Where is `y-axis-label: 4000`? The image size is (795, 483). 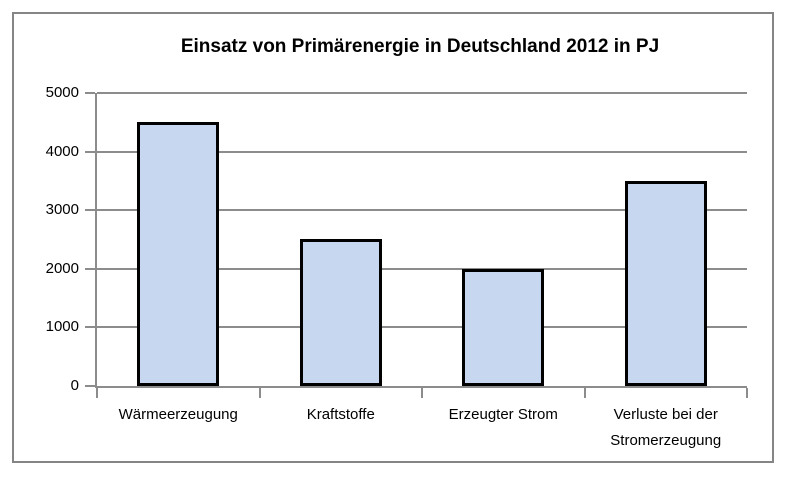 y-axis-label: 4000 is located at coordinates (62, 151).